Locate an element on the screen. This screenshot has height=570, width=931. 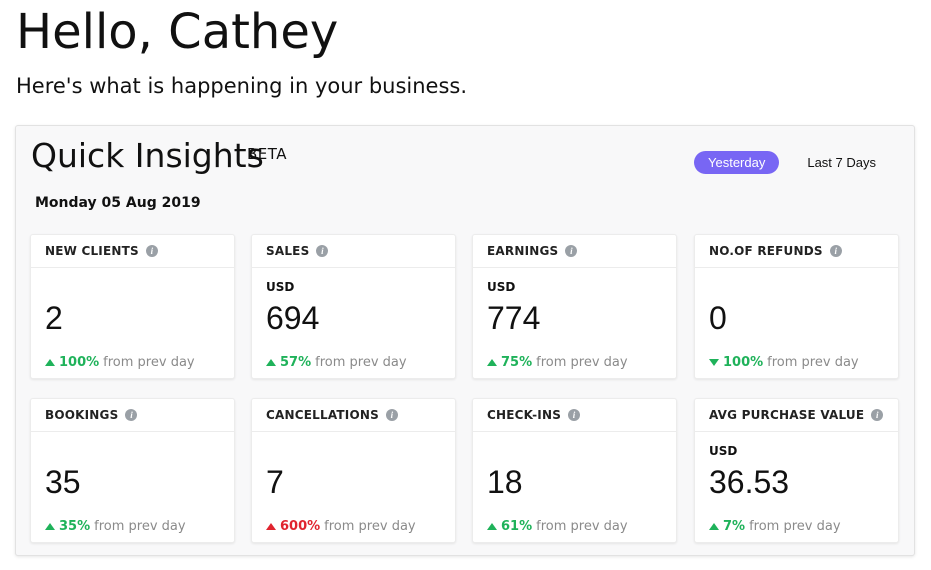
metric-title: AVG PURCHASE VALUE is located at coordinates (787, 415).